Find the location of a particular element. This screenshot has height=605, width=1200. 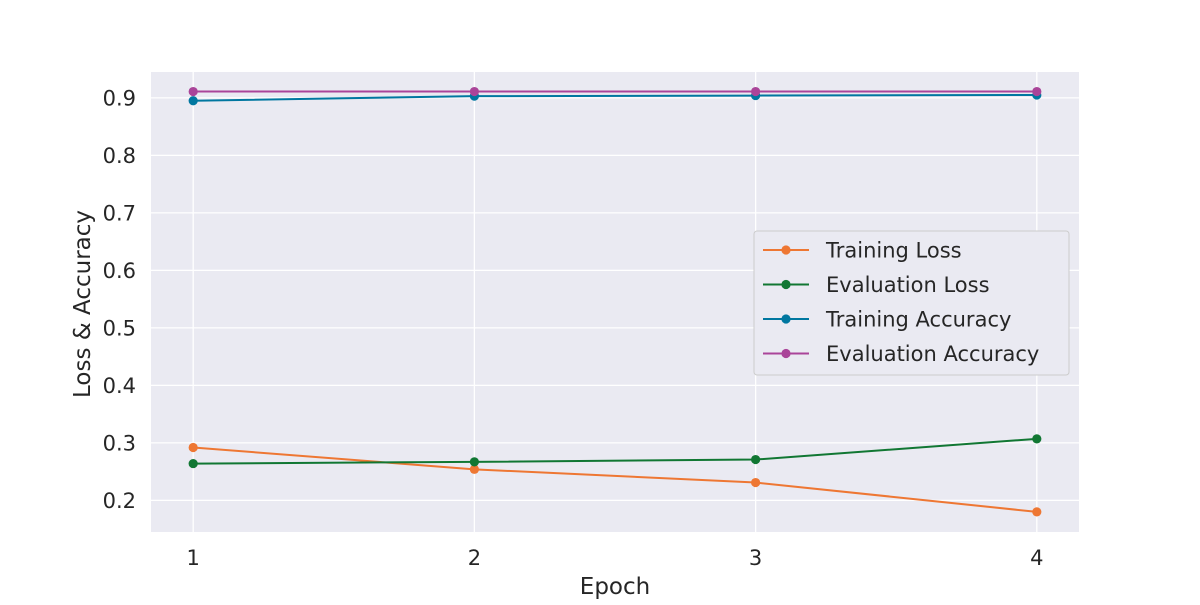

y-tick-label: 0.5 is located at coordinates (119, 328).